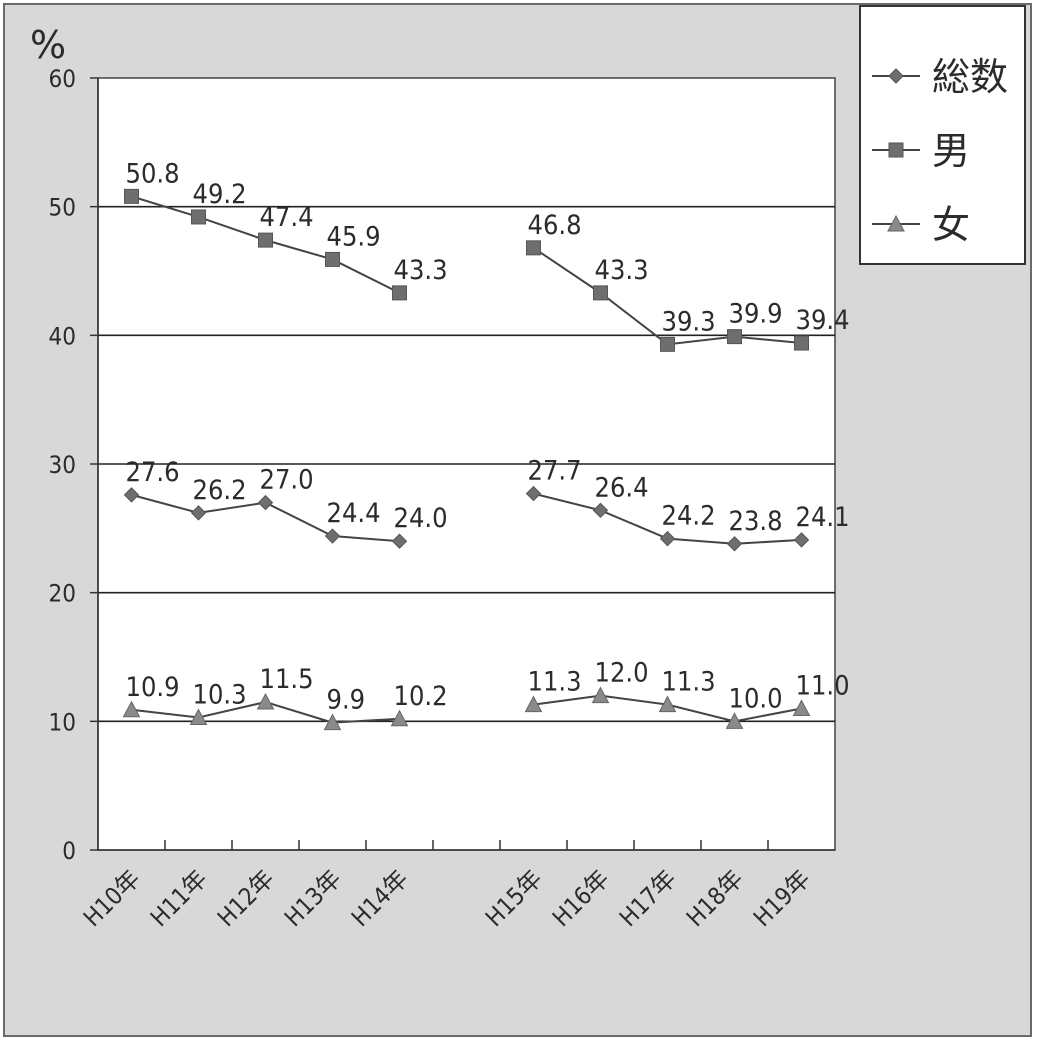 The image size is (1037, 1044). I want to click on x-tick-label: H12年, so click(246, 898).